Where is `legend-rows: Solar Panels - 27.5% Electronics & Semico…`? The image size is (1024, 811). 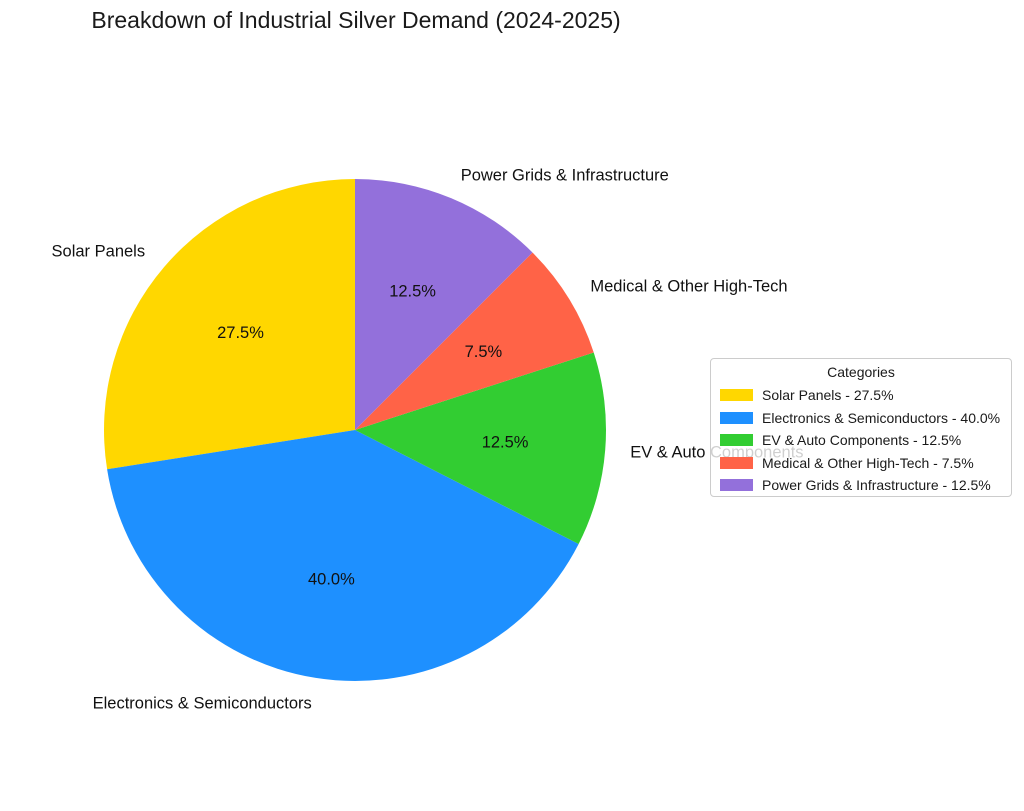 legend-rows: Solar Panels - 27.5% Electronics & Semico… is located at coordinates (861, 440).